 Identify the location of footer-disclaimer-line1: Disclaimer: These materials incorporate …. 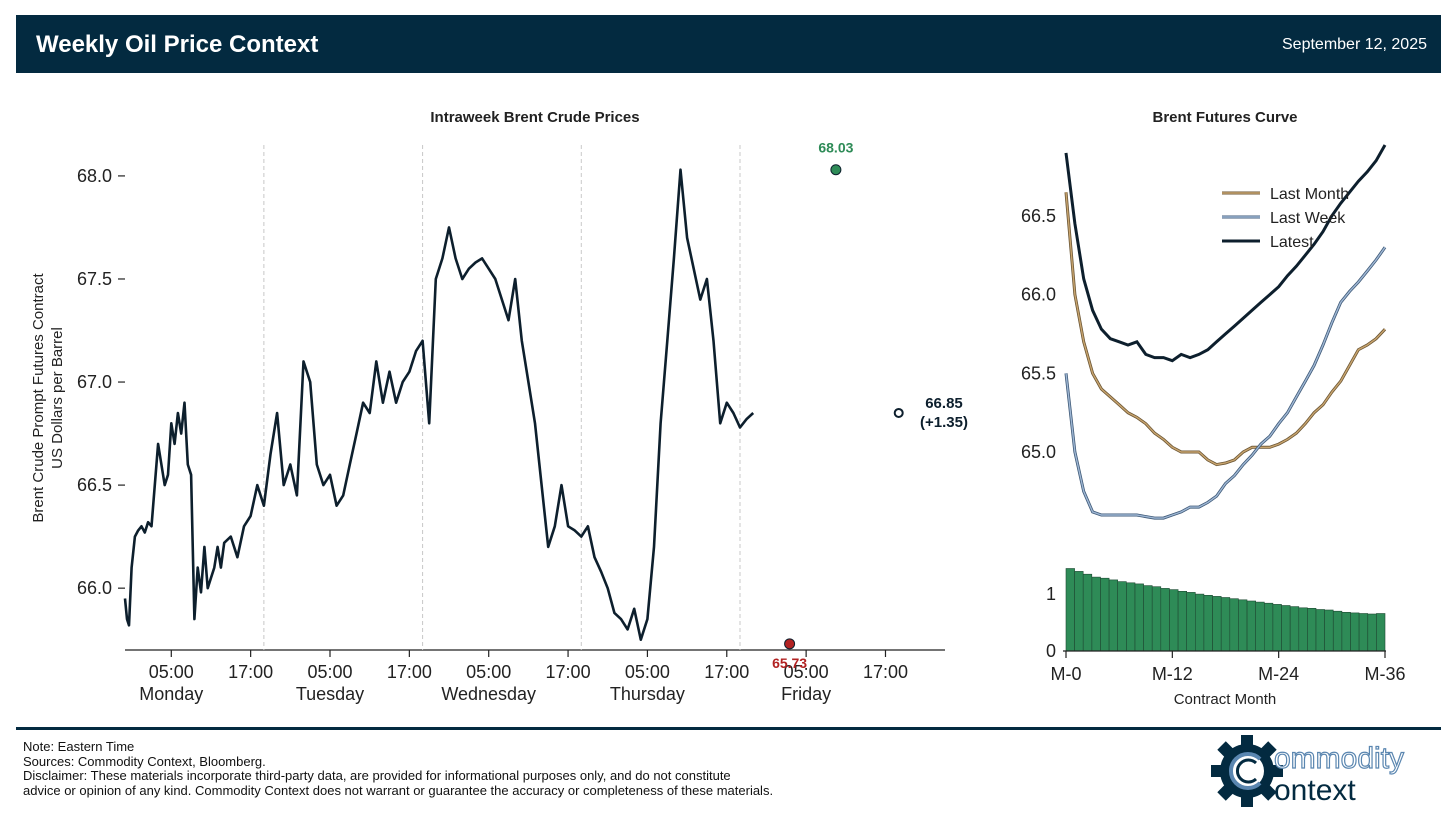
(377, 775).